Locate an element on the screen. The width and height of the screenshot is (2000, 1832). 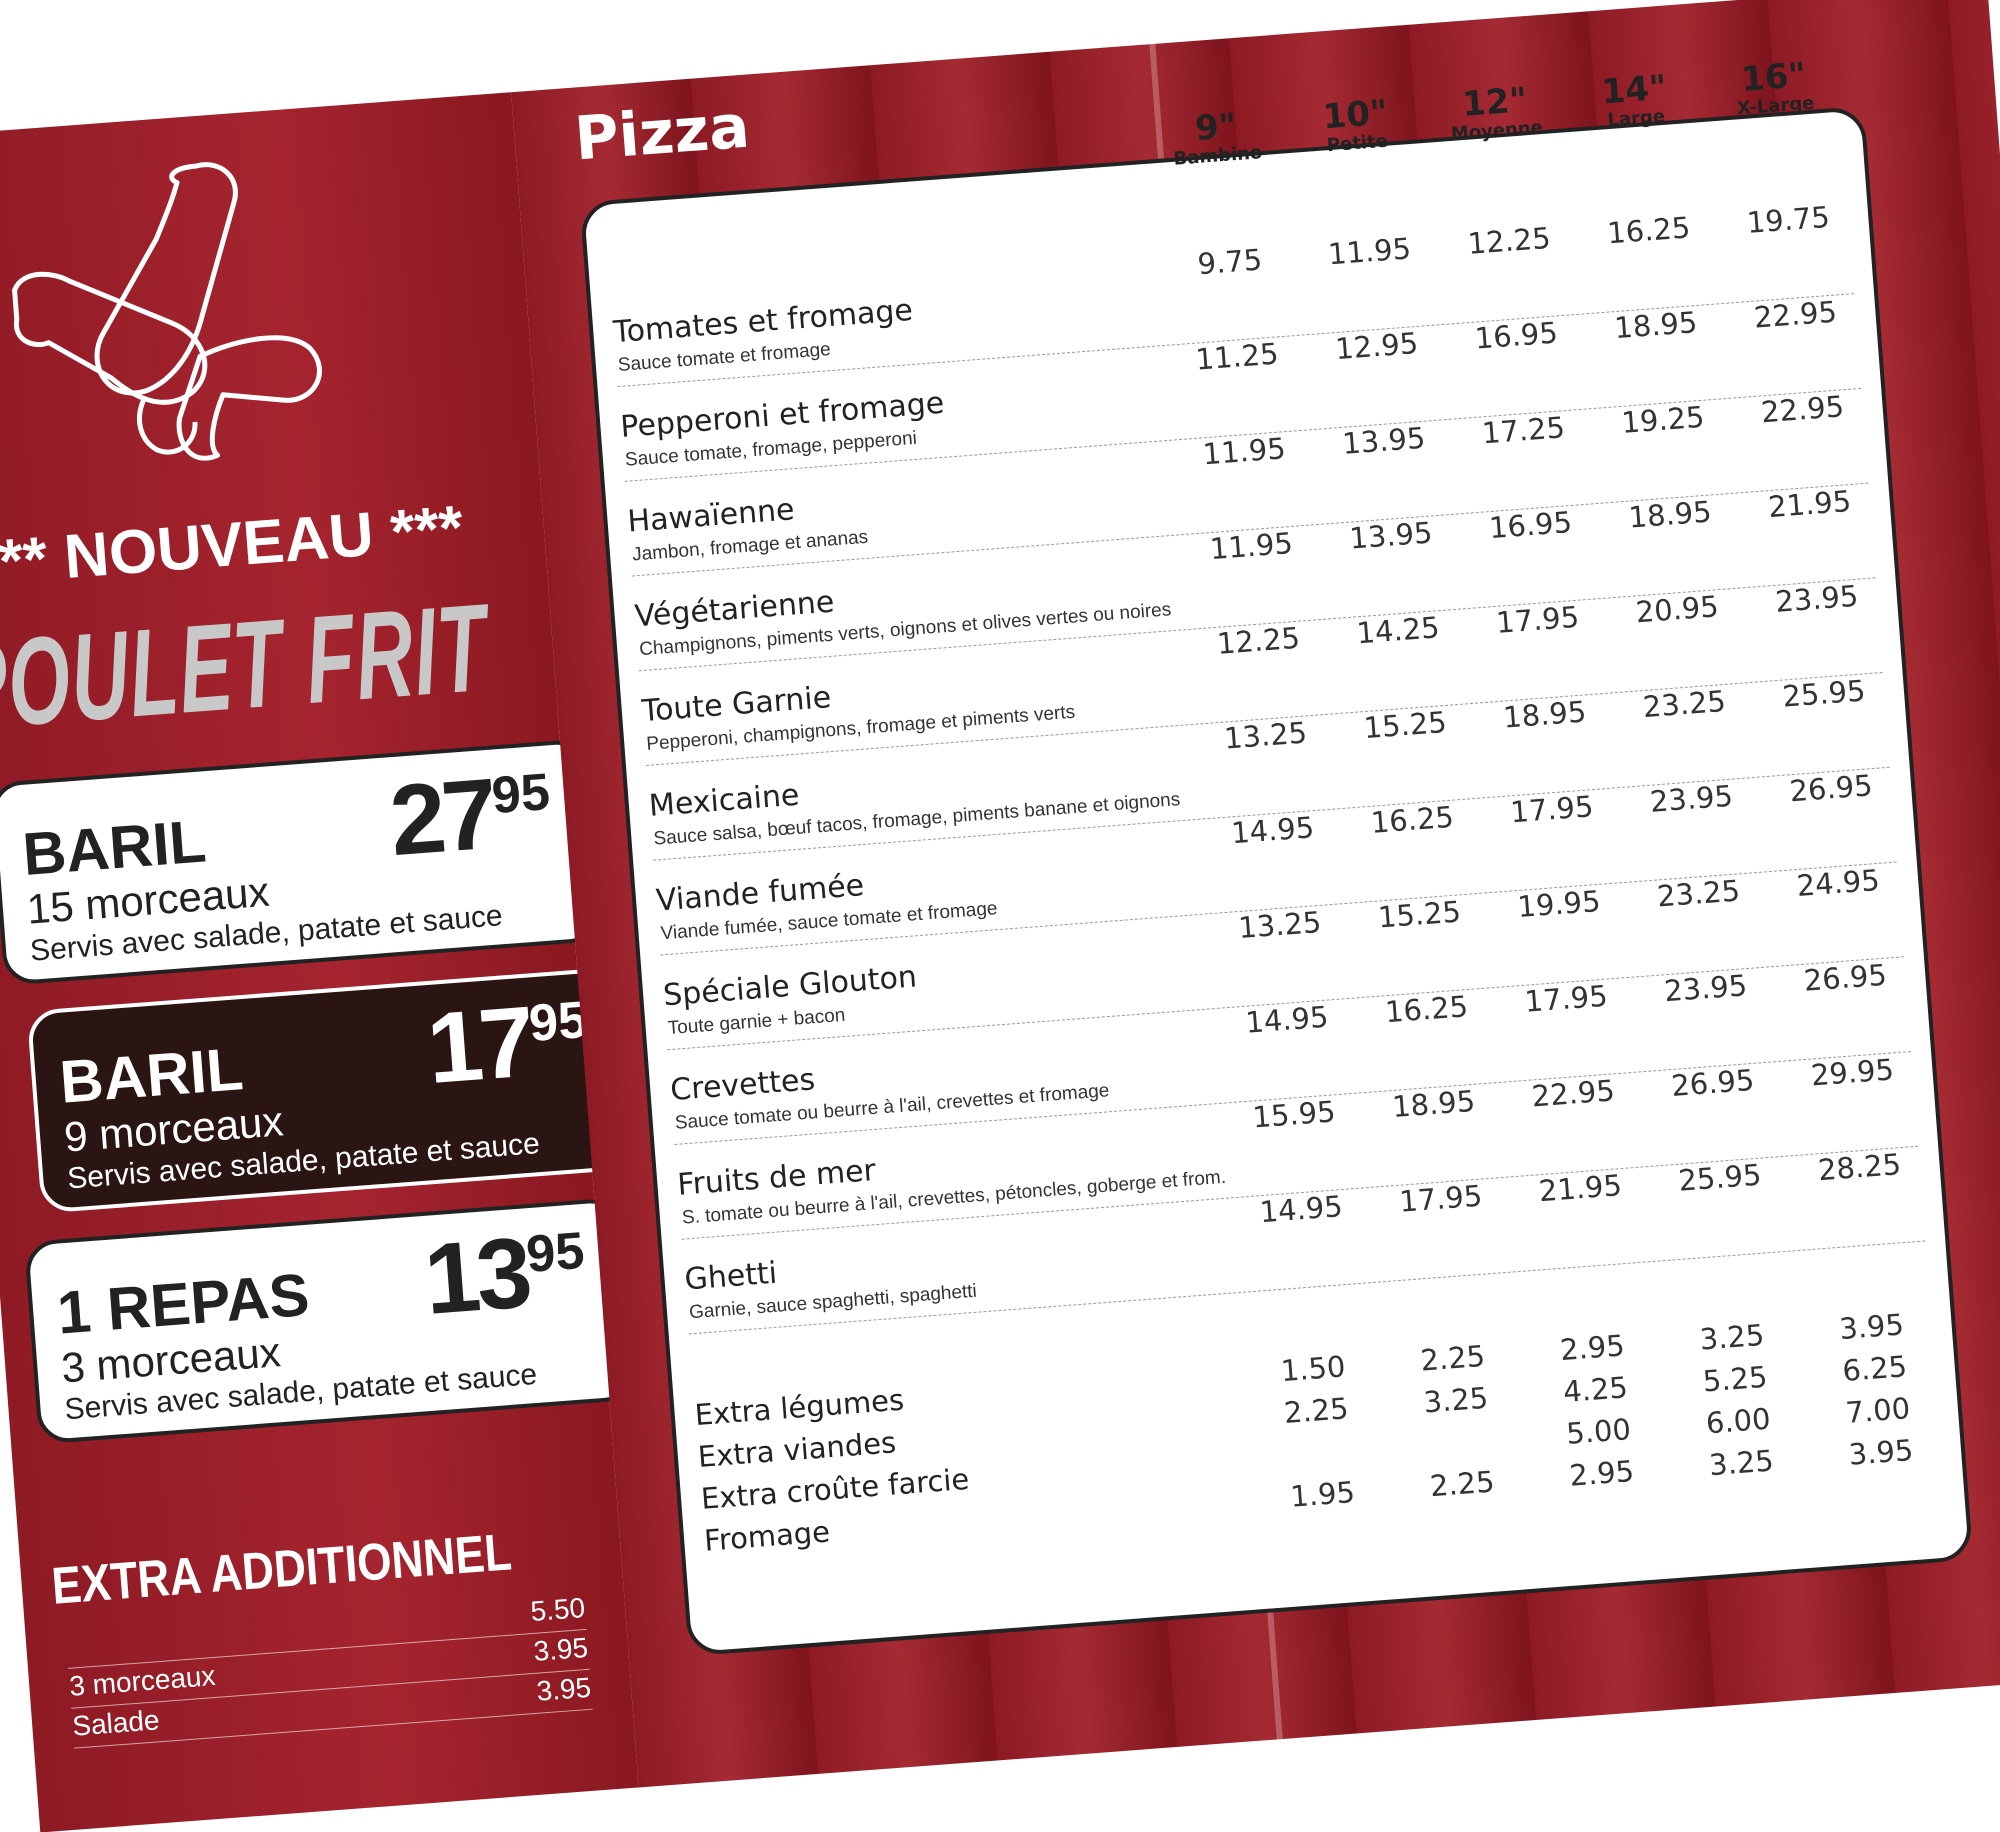
price-cell: 11.95 is located at coordinates (1369, 251).